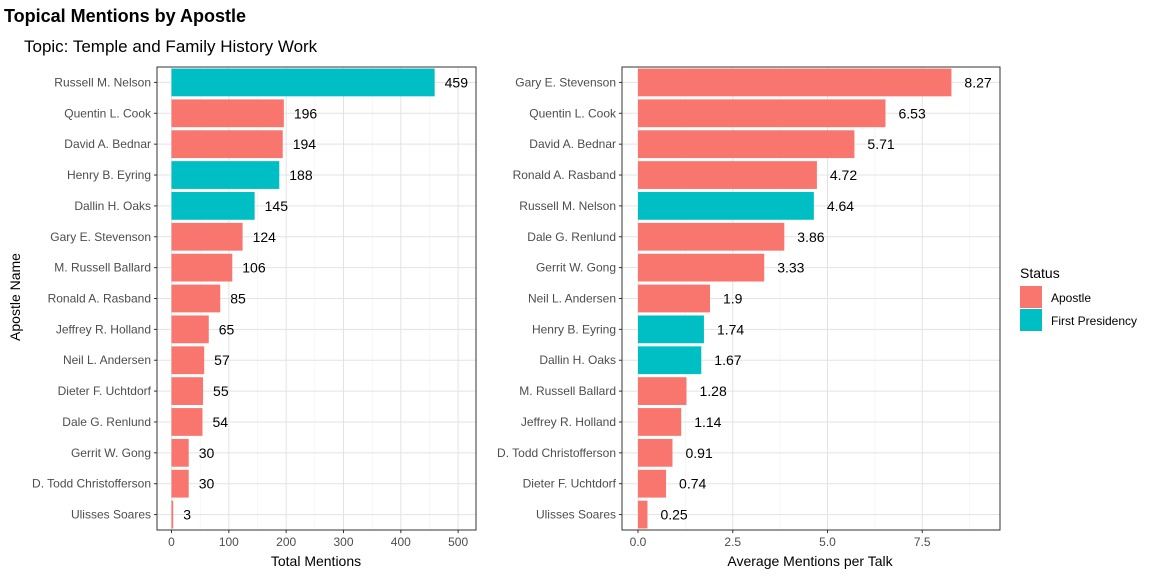 The height and width of the screenshot is (576, 1152). I want to click on category-label: D. Todd Christofferson, so click(91, 484).